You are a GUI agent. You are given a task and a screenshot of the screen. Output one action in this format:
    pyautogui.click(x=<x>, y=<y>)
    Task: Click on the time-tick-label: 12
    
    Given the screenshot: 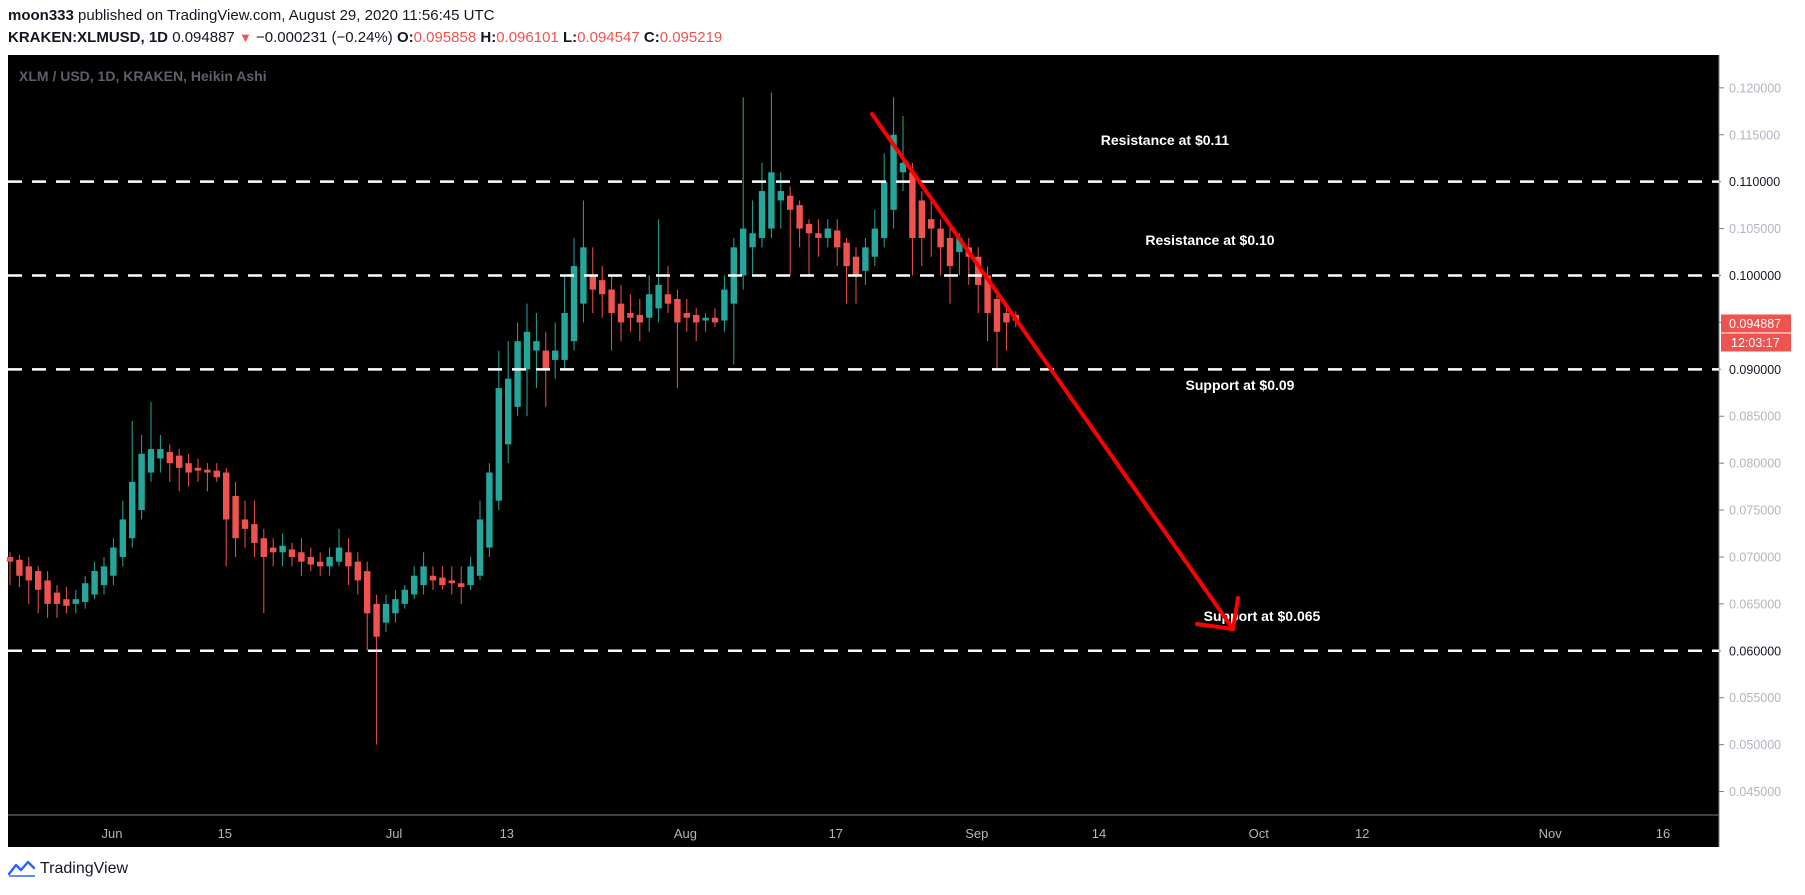 What is the action you would take?
    pyautogui.click(x=1362, y=833)
    